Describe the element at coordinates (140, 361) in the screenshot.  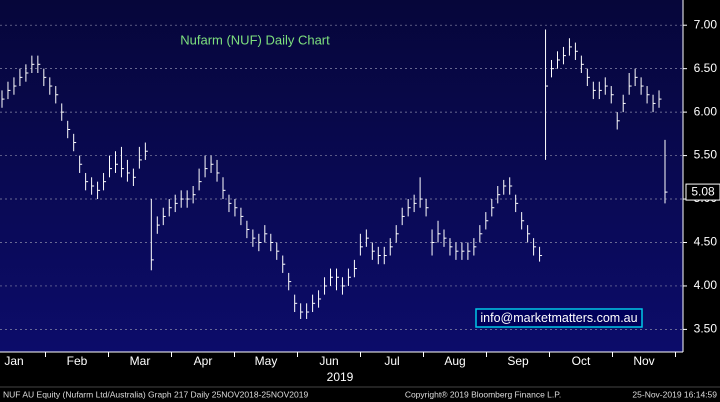
I see `x-tick-label: Mar` at that location.